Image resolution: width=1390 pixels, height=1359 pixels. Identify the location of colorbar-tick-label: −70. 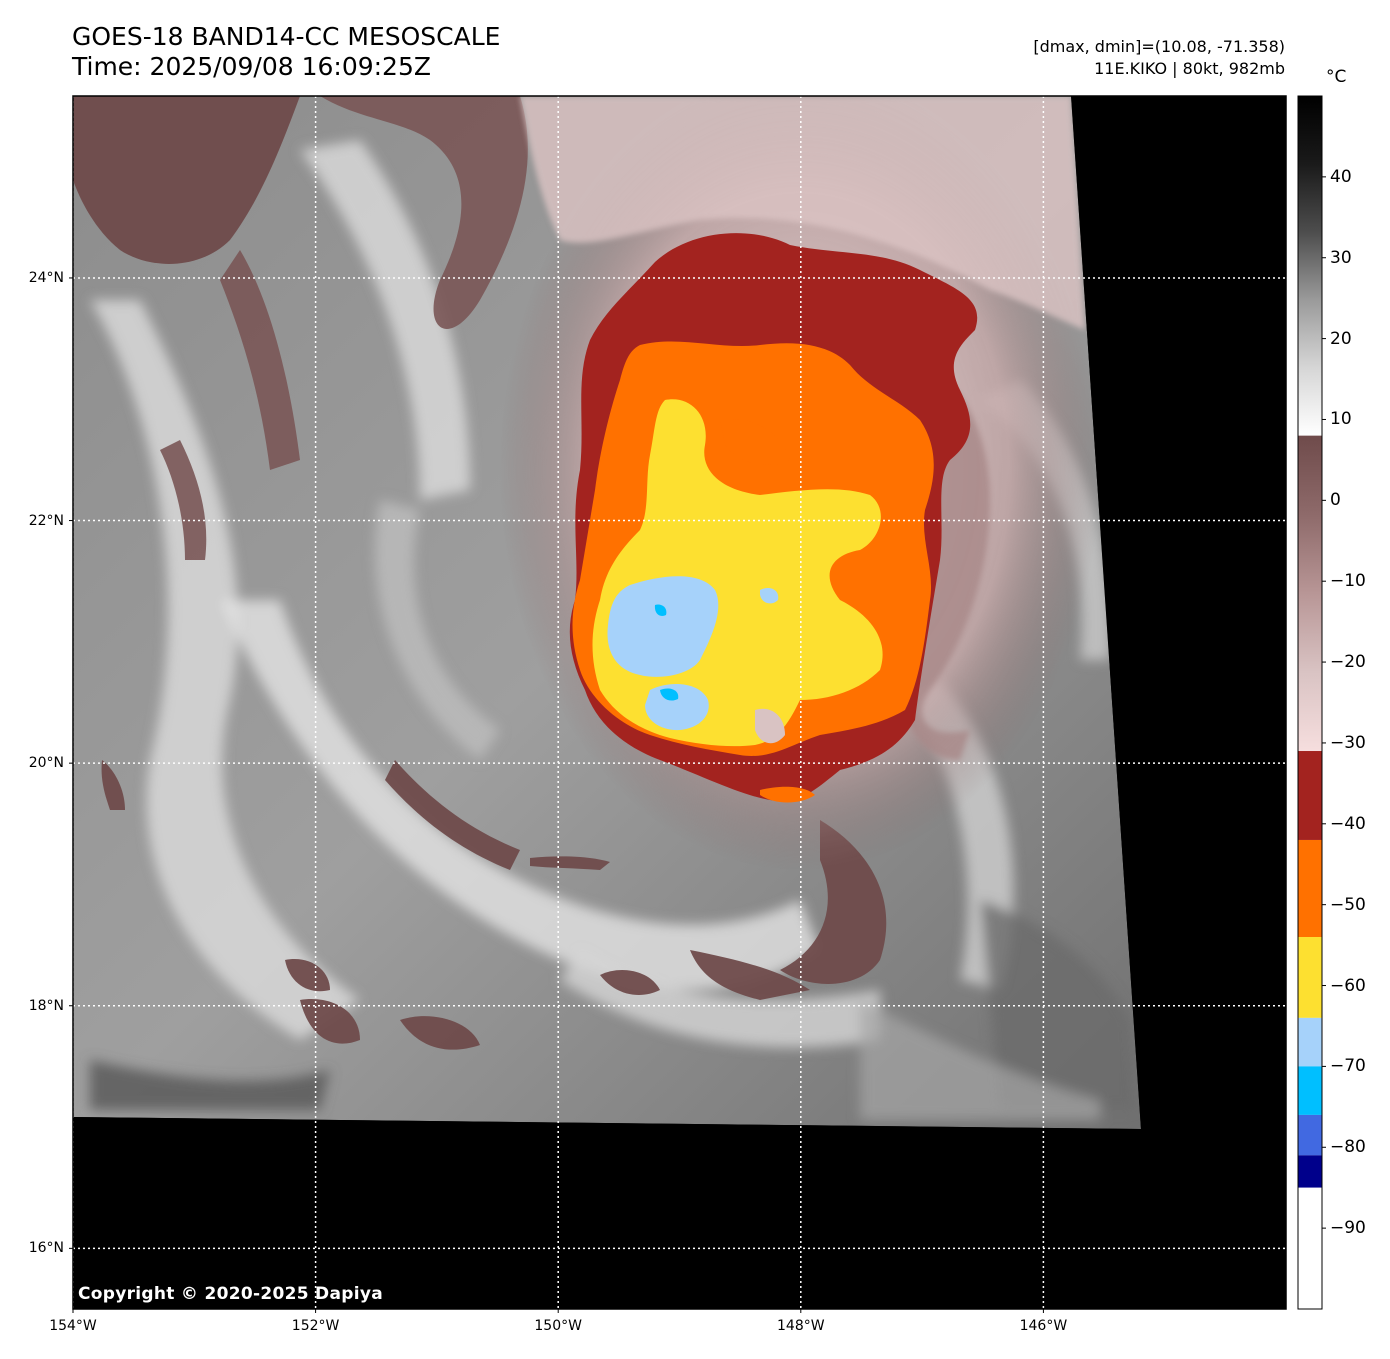
(1348, 1066).